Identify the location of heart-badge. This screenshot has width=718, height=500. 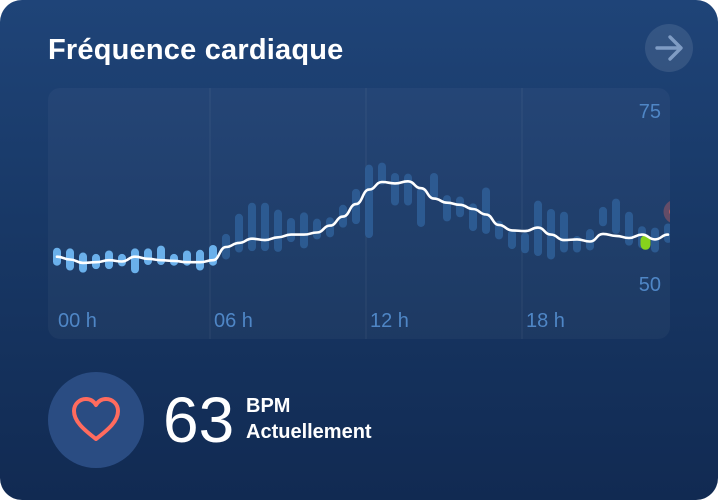
(96, 420).